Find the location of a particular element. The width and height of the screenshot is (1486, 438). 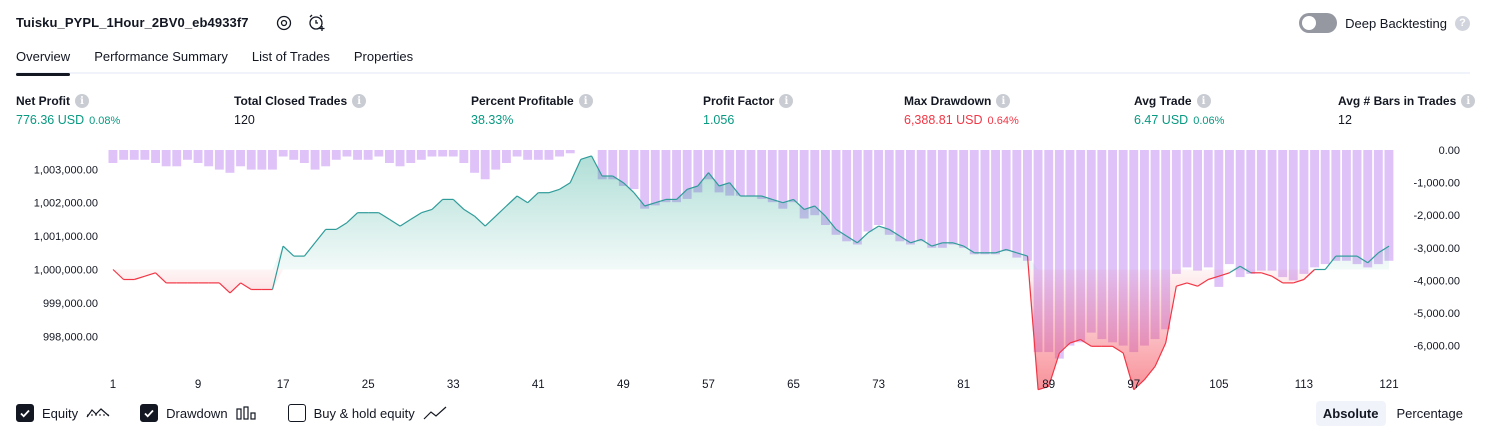

metric-value: 120 is located at coordinates (244, 120).